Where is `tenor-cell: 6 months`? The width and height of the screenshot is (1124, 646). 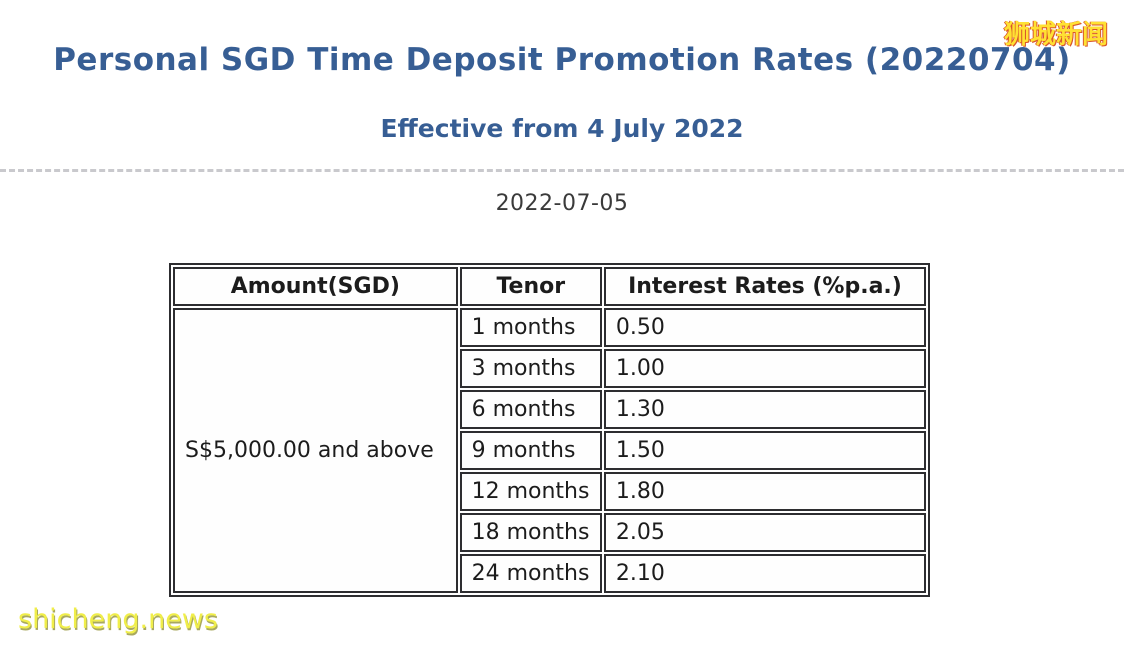 tenor-cell: 6 months is located at coordinates (530, 409).